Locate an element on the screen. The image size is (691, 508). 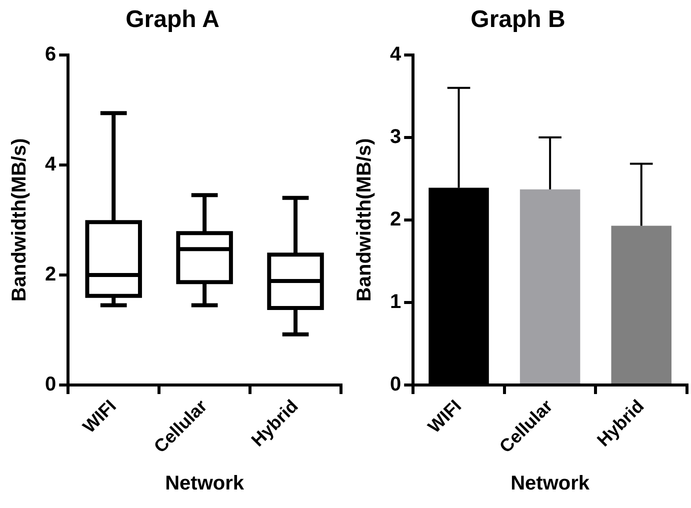
chart-title: Graph B is located at coordinates (518, 20).